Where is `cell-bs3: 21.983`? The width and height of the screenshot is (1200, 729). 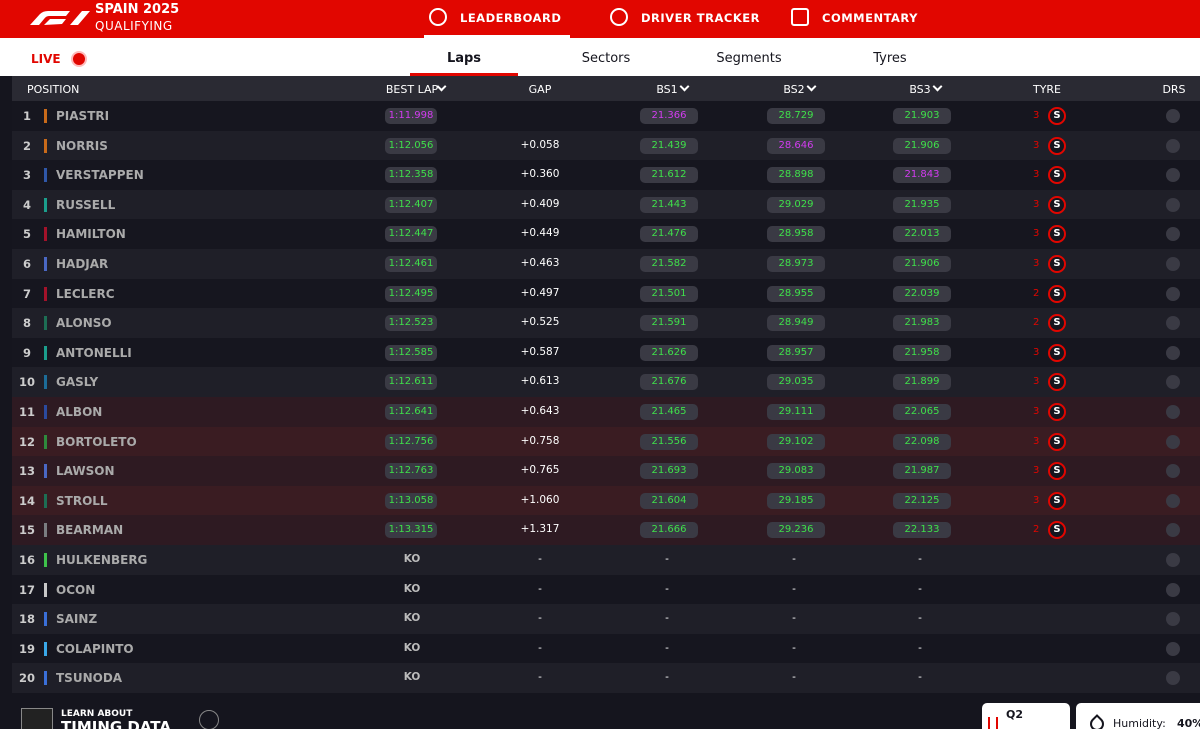 cell-bs3: 21.983 is located at coordinates (922, 323).